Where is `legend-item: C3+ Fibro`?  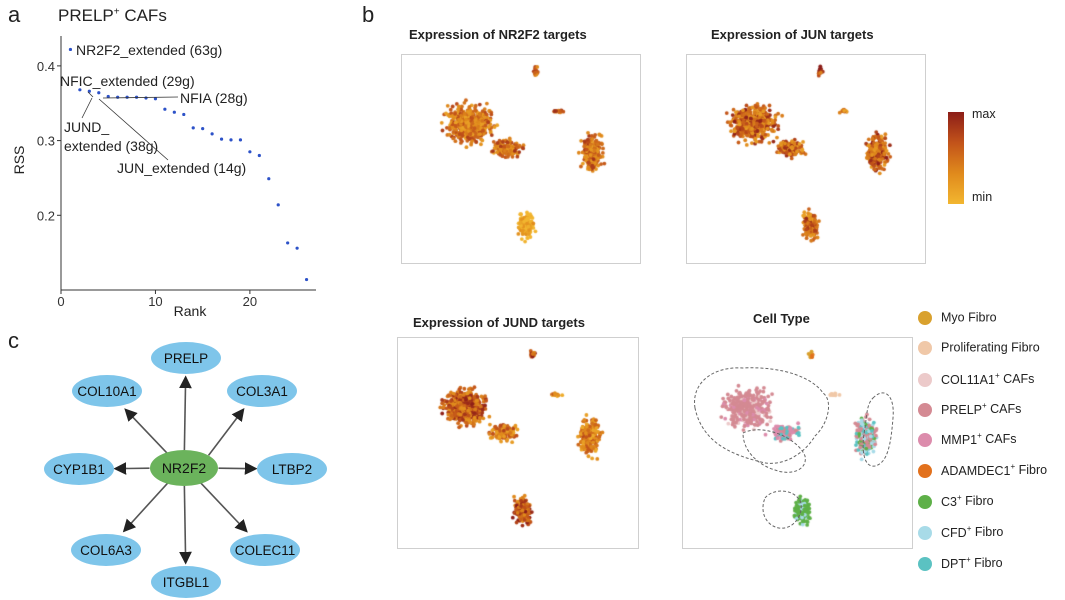 legend-item: C3+ Fibro is located at coordinates (956, 501).